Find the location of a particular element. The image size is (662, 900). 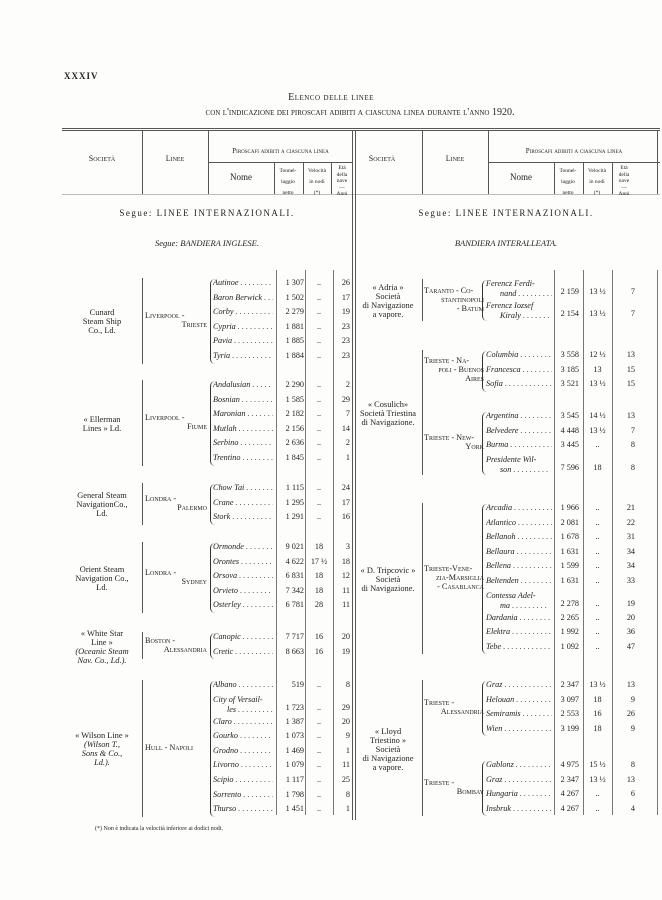

ship-age: 20 is located at coordinates (630, 617).